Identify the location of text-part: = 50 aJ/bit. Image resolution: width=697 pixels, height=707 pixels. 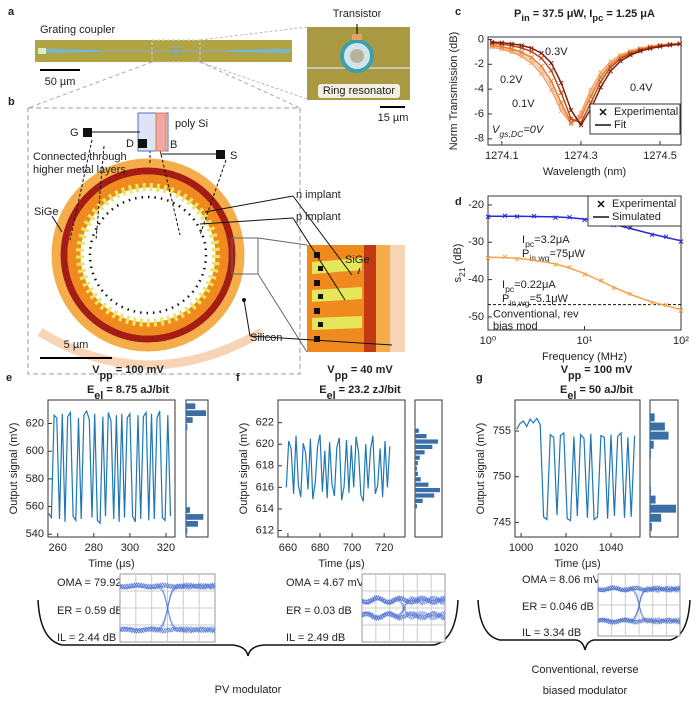
(604, 390).